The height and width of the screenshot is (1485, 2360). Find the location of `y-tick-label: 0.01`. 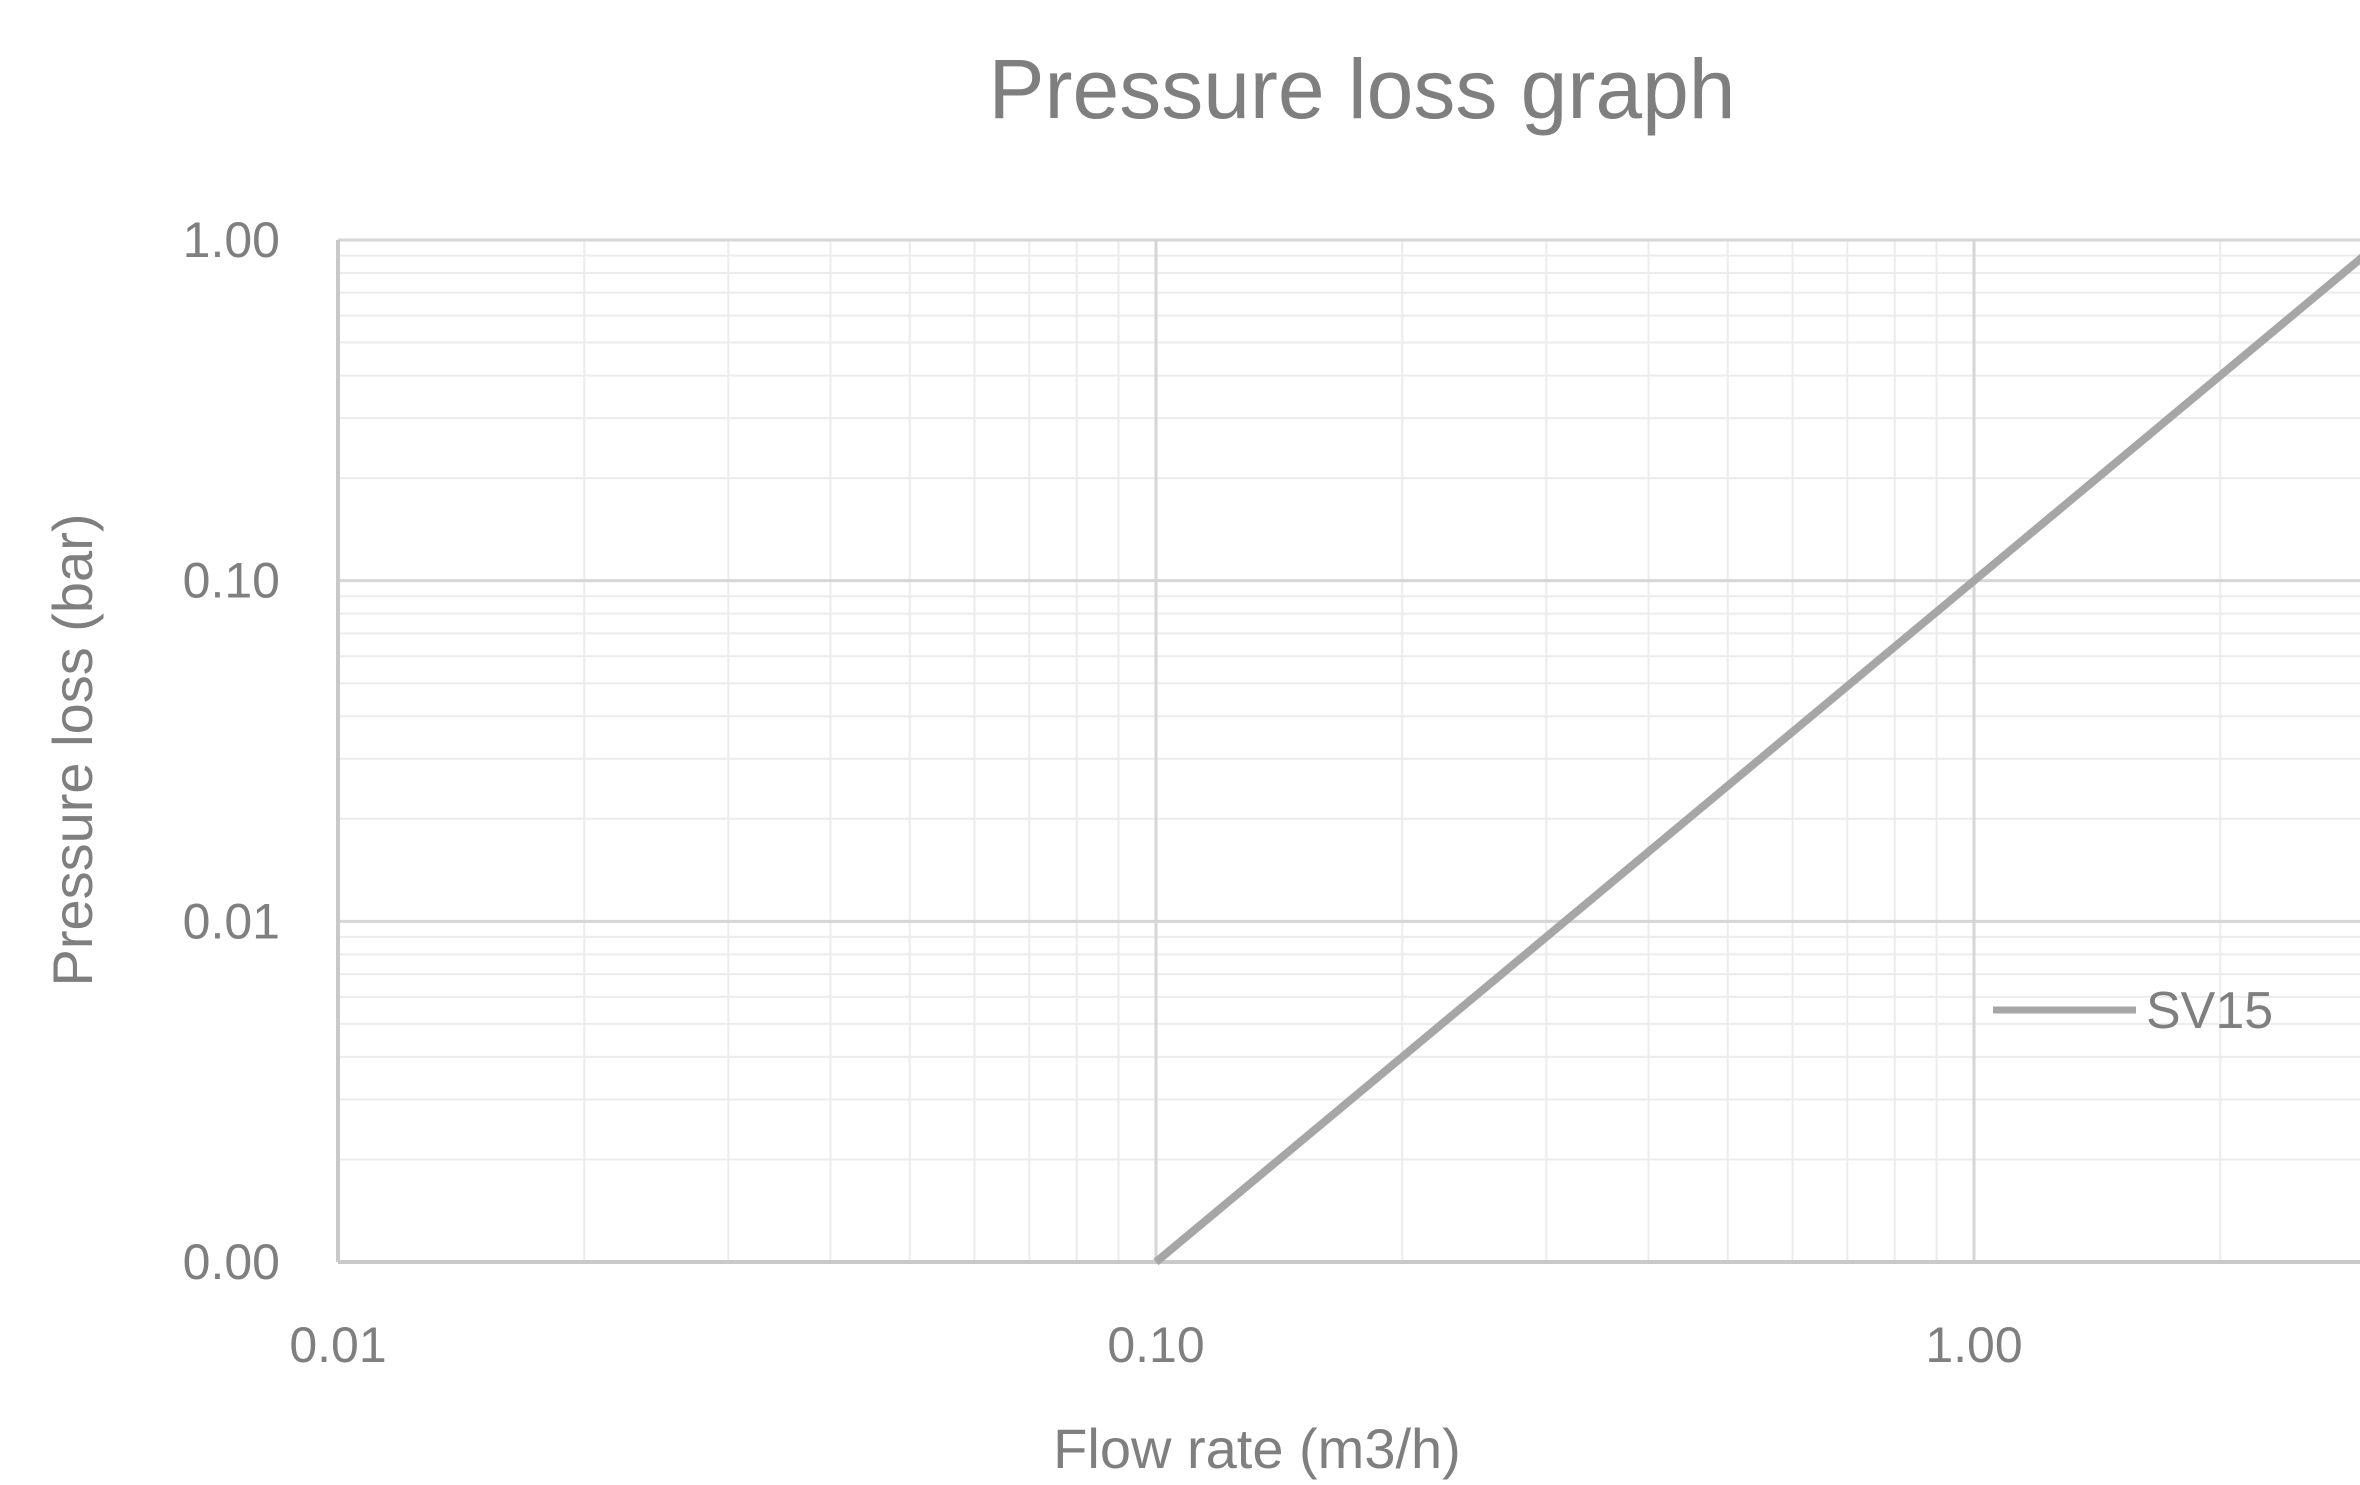

y-tick-label: 0.01 is located at coordinates (231, 921).